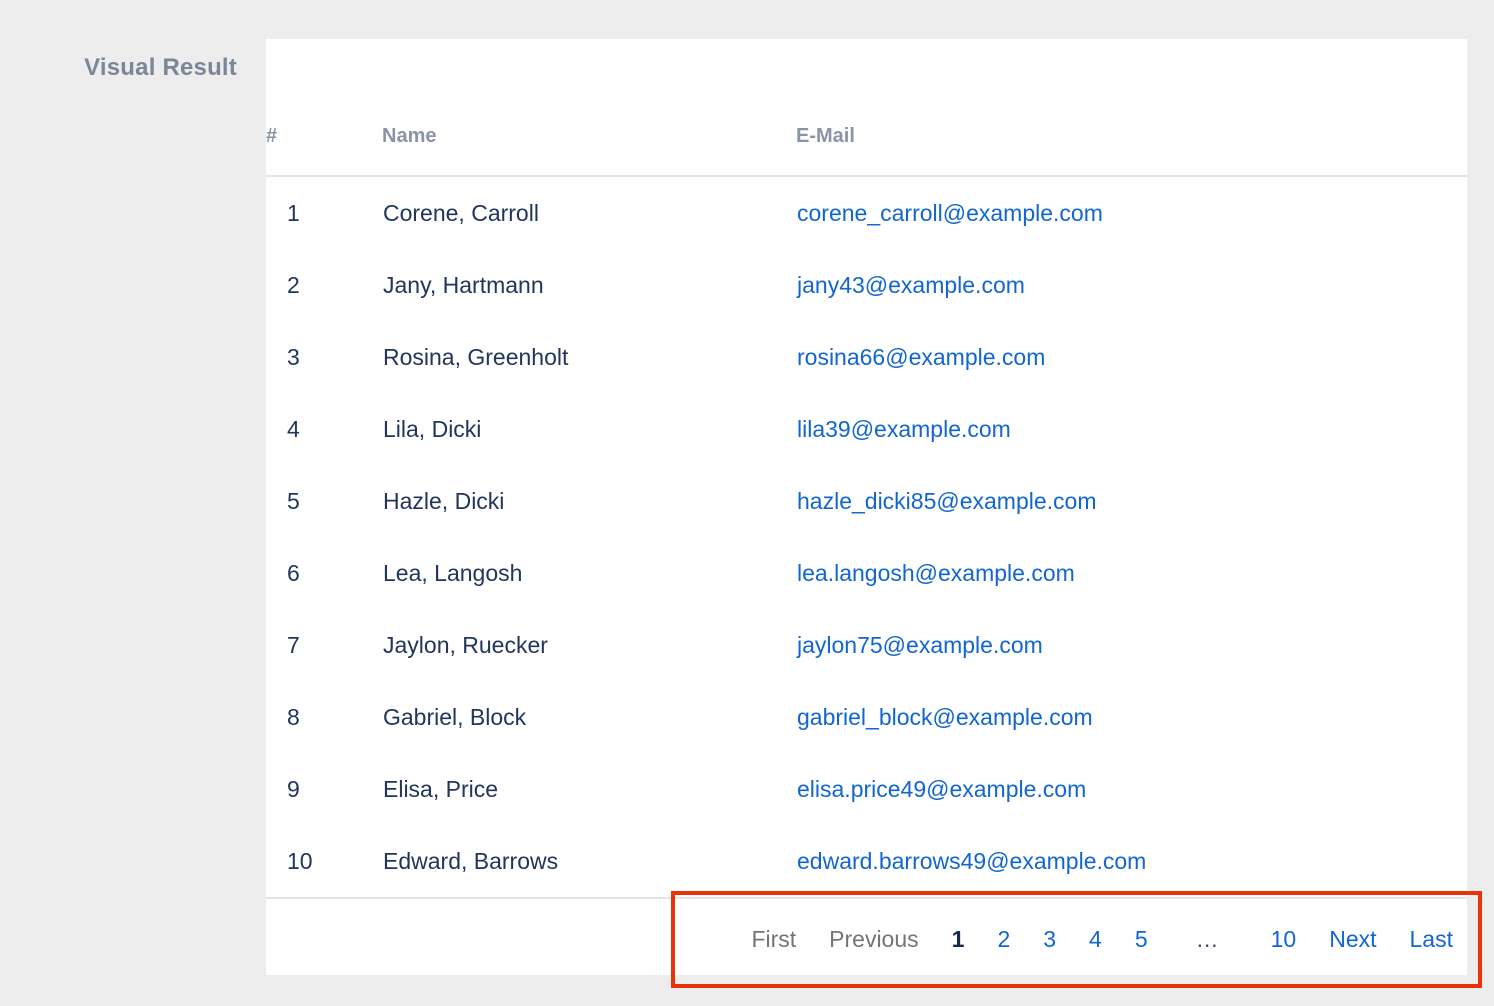 The height and width of the screenshot is (1006, 1494). Describe the element at coordinates (471, 860) in the screenshot. I see `row-name: Edward, Barrows` at that location.